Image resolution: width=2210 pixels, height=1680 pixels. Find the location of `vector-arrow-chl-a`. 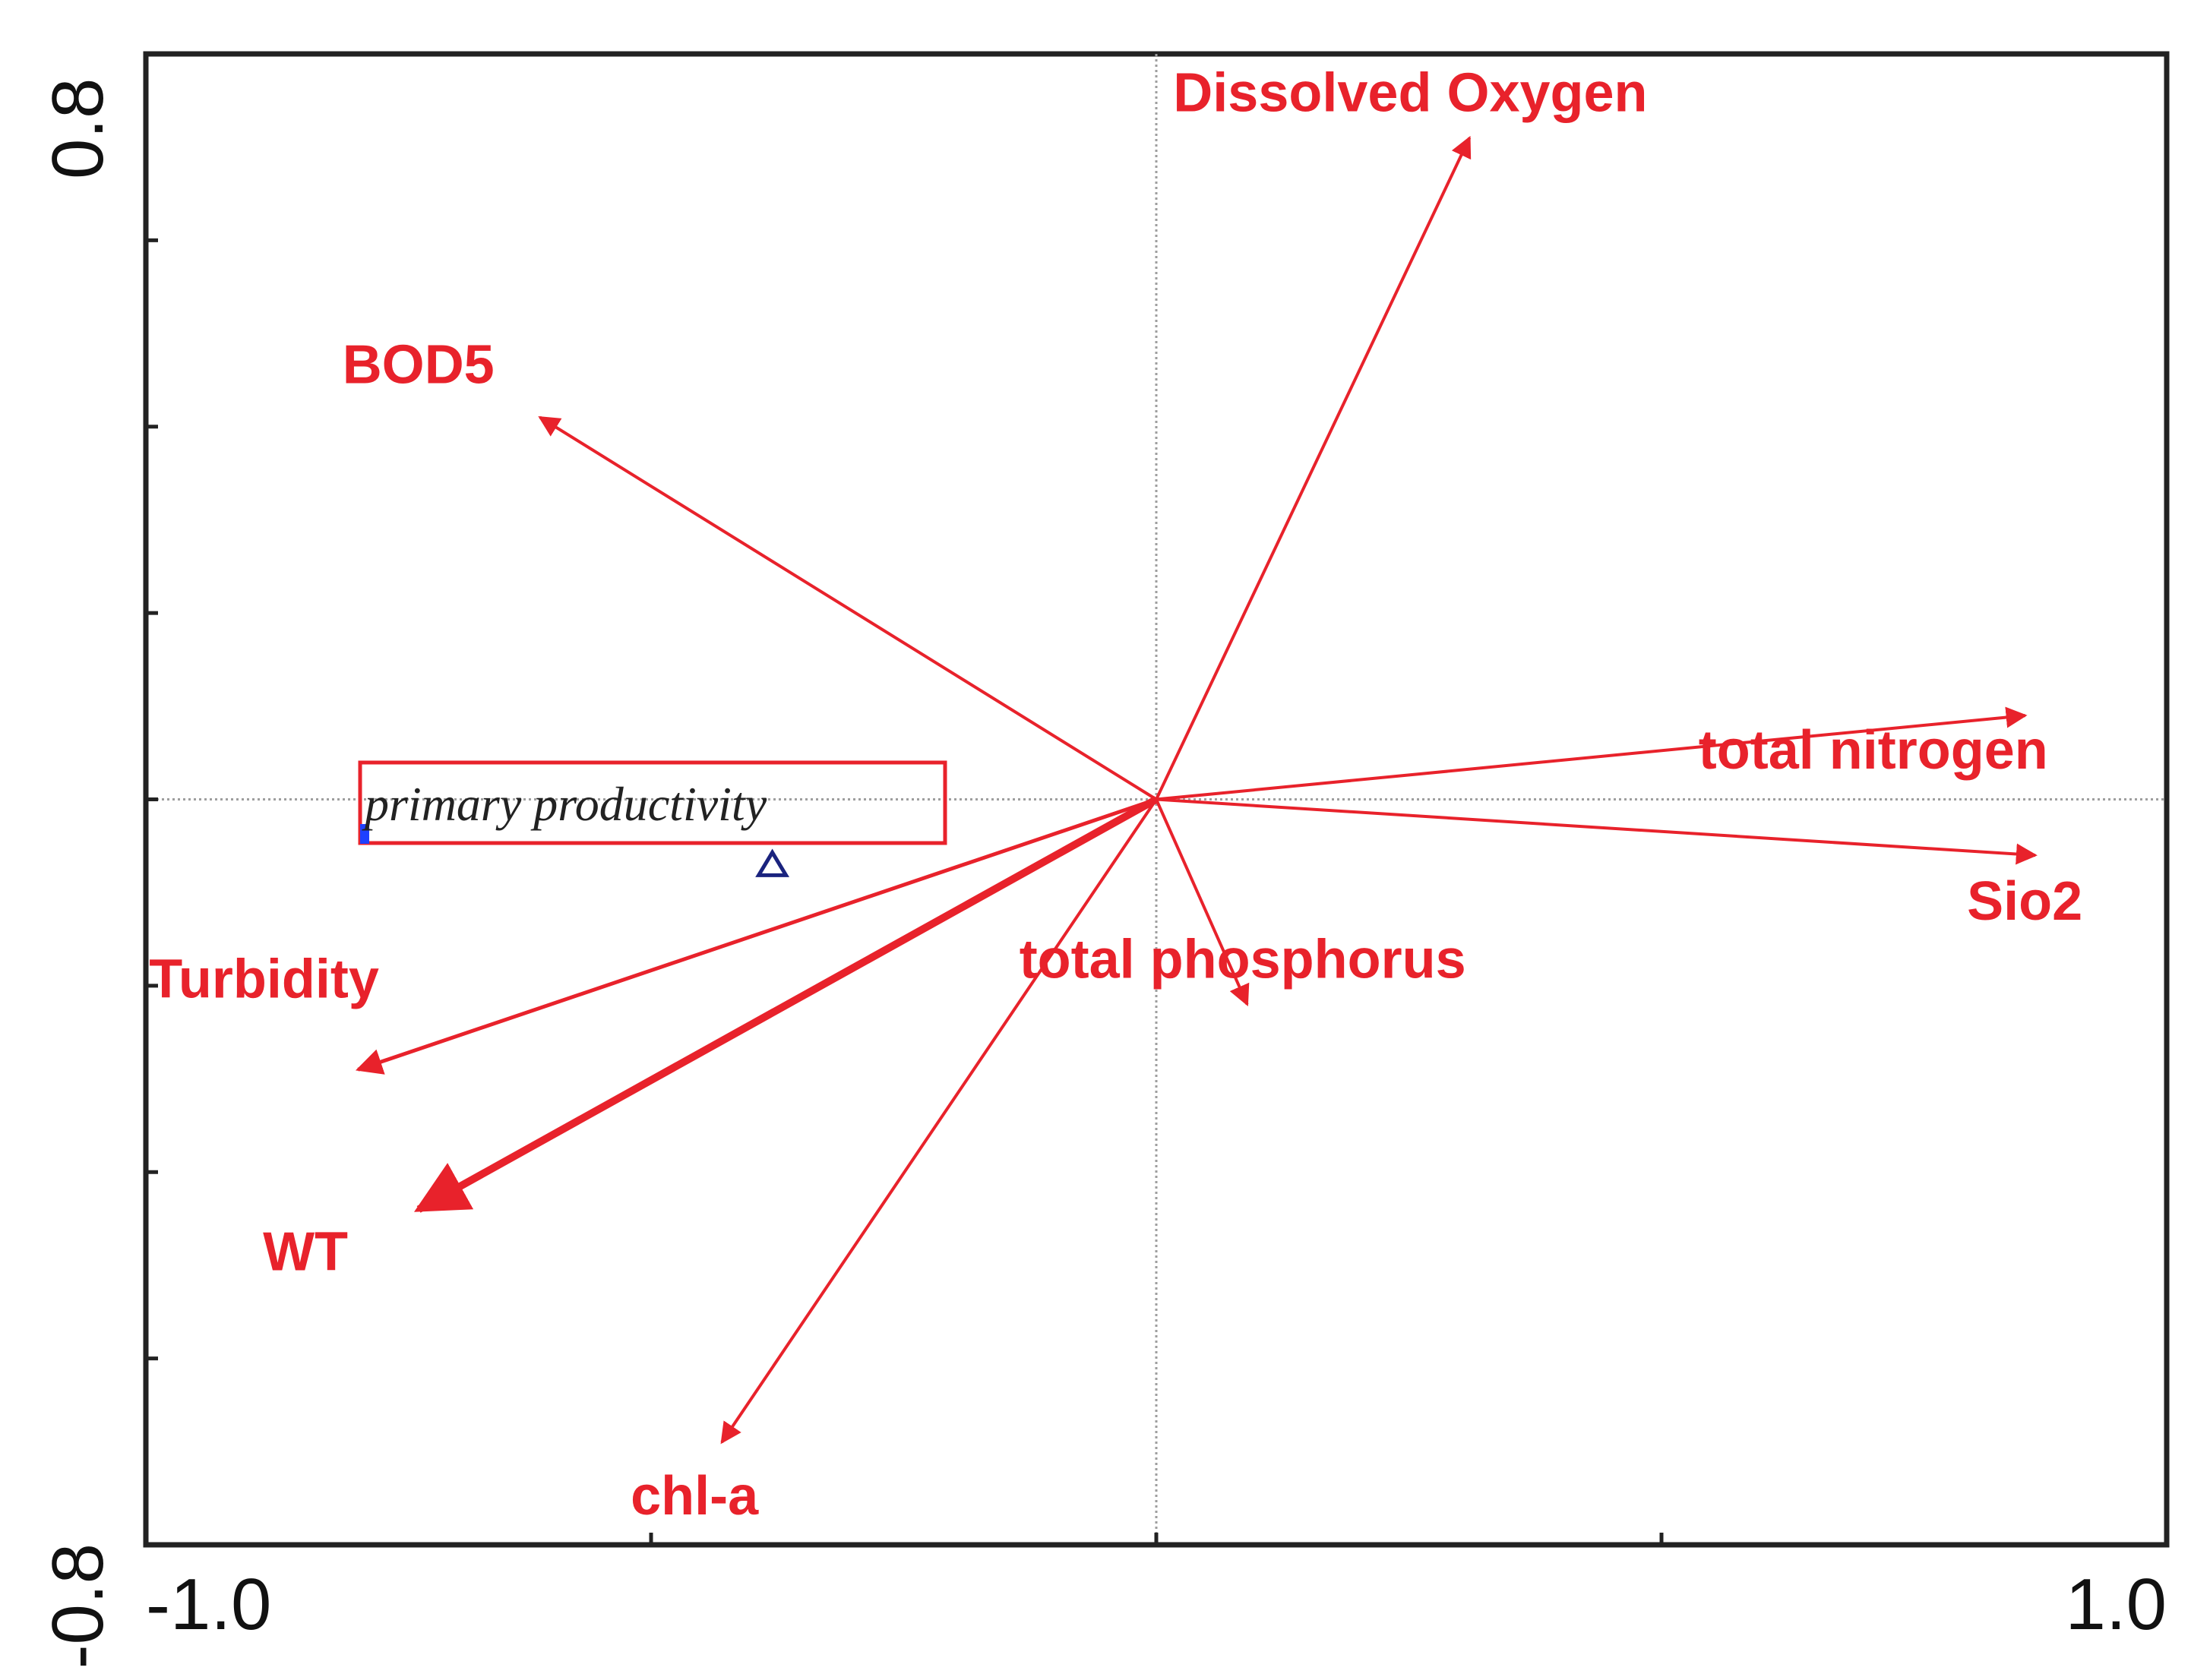

vector-arrow-chl-a is located at coordinates (939, 1121).